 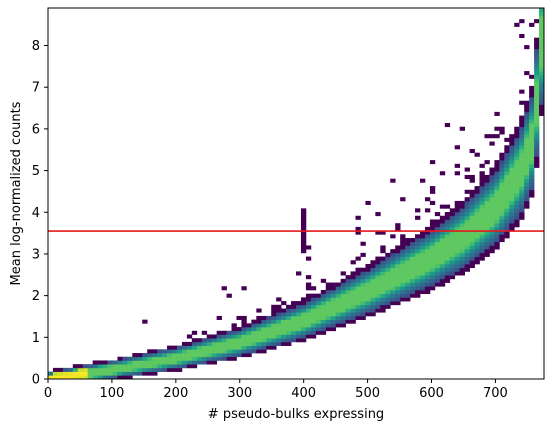 I want to click on y-tick-label: 5, so click(x=36, y=171).